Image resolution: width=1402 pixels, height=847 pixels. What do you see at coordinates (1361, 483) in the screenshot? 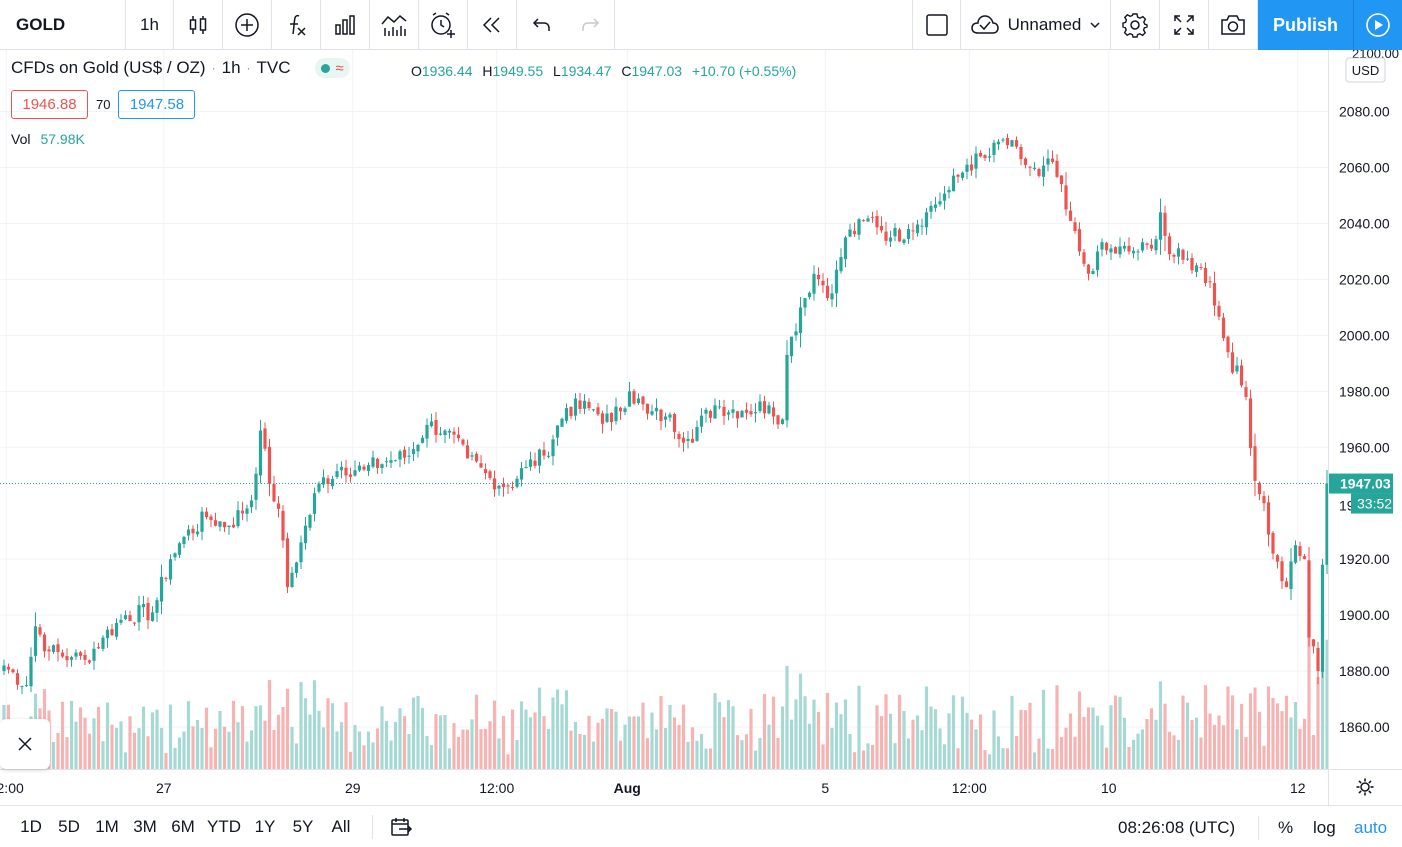
I see `last-price-tag` at bounding box center [1361, 483].